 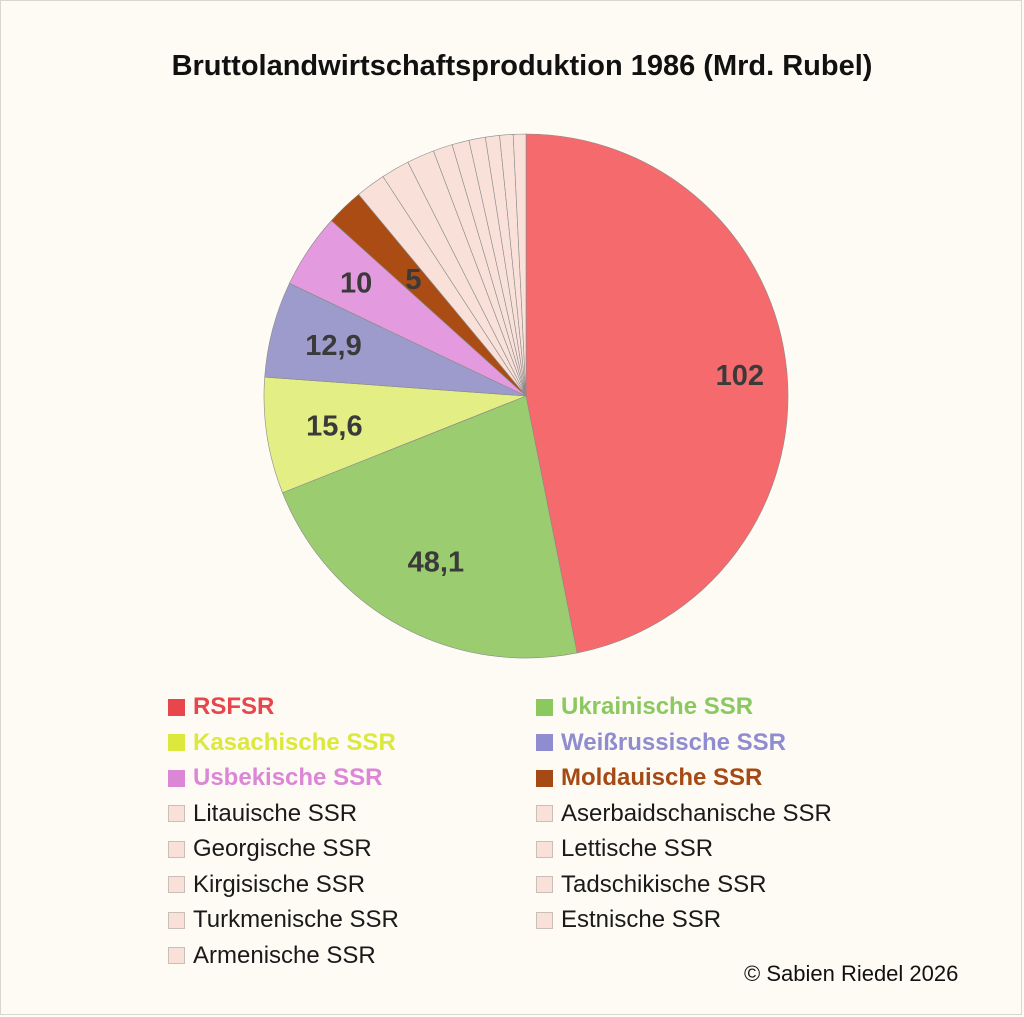 I want to click on legend-item: Kirgisische SSR, so click(x=266, y=885).